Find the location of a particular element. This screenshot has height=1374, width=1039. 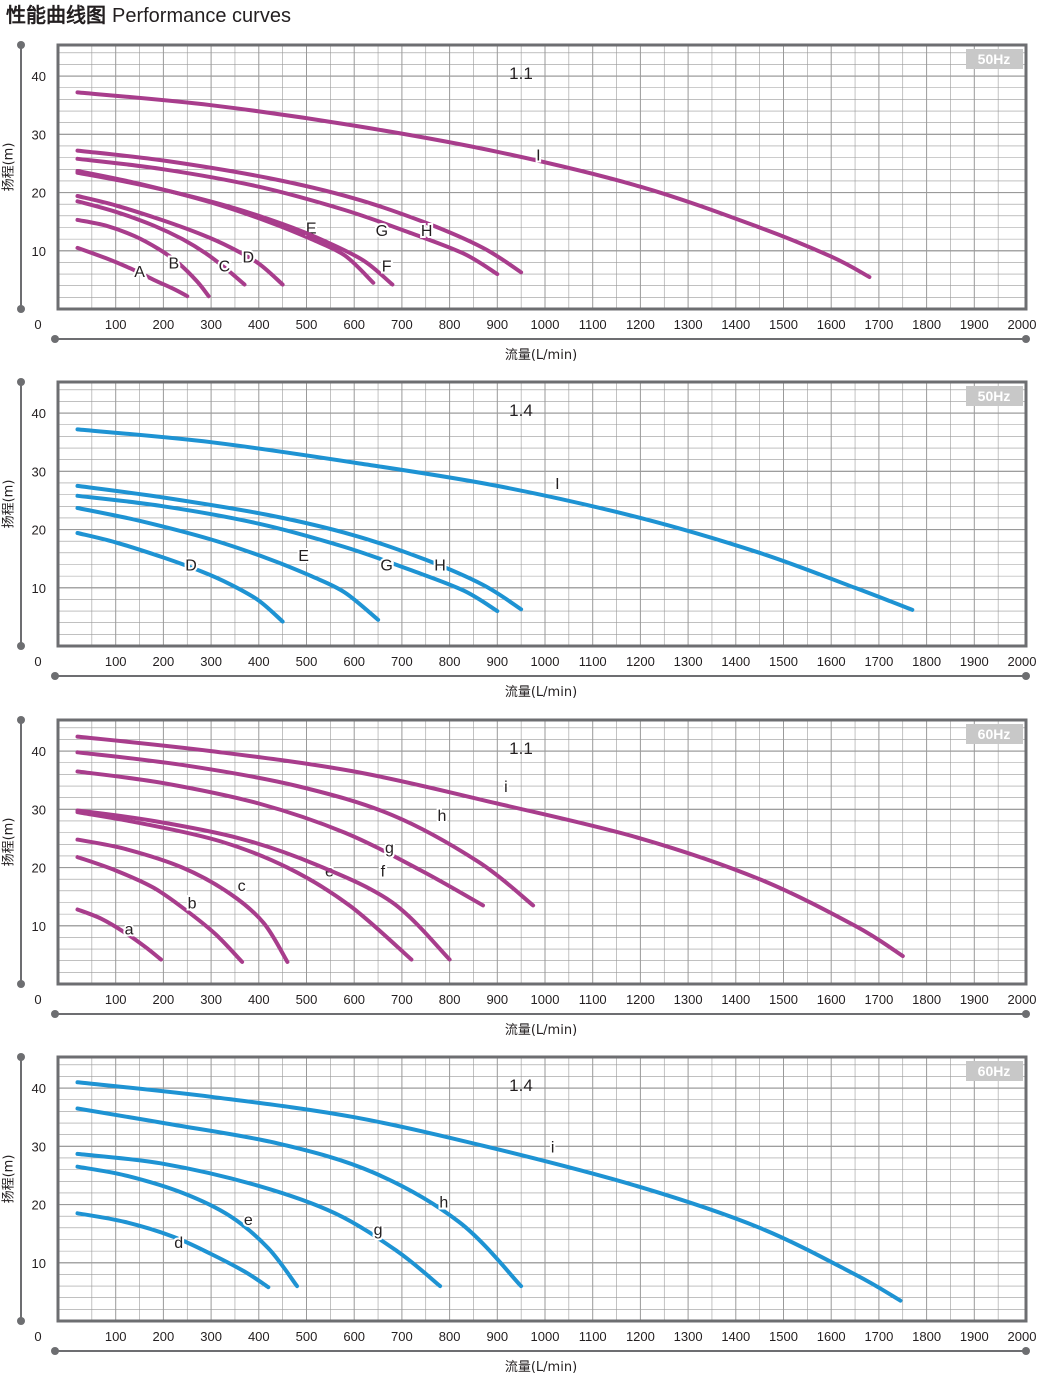

curve-A is located at coordinates (132, 272).